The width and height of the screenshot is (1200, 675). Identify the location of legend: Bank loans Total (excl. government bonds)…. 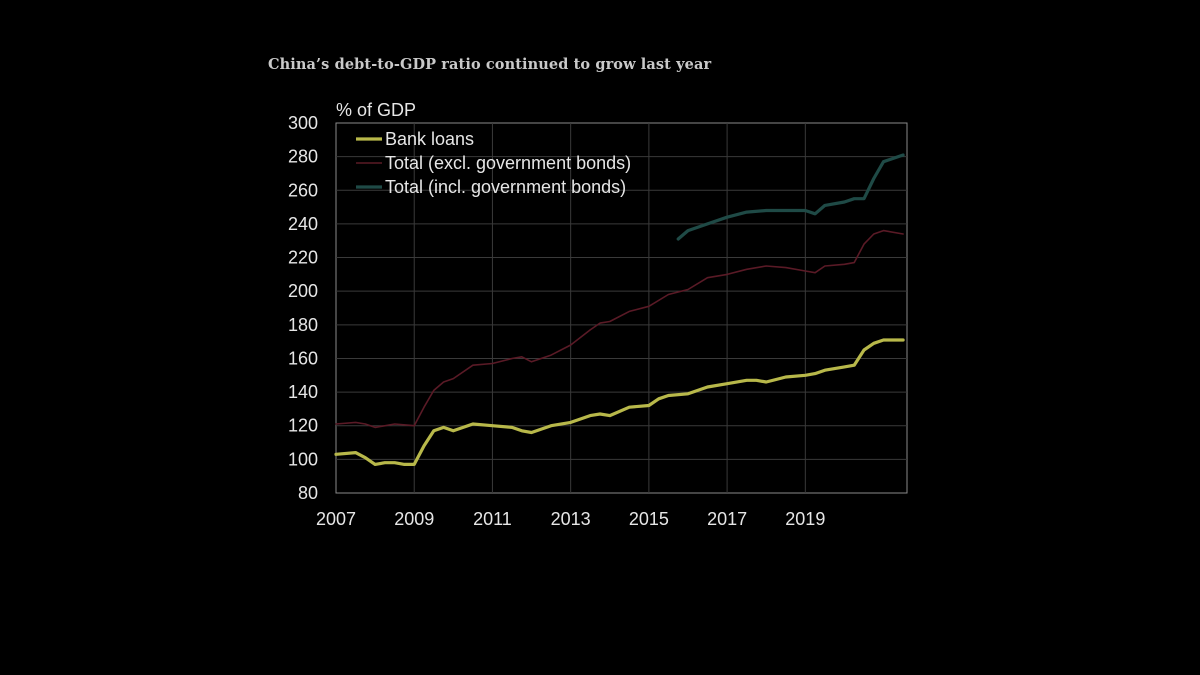
(493, 163).